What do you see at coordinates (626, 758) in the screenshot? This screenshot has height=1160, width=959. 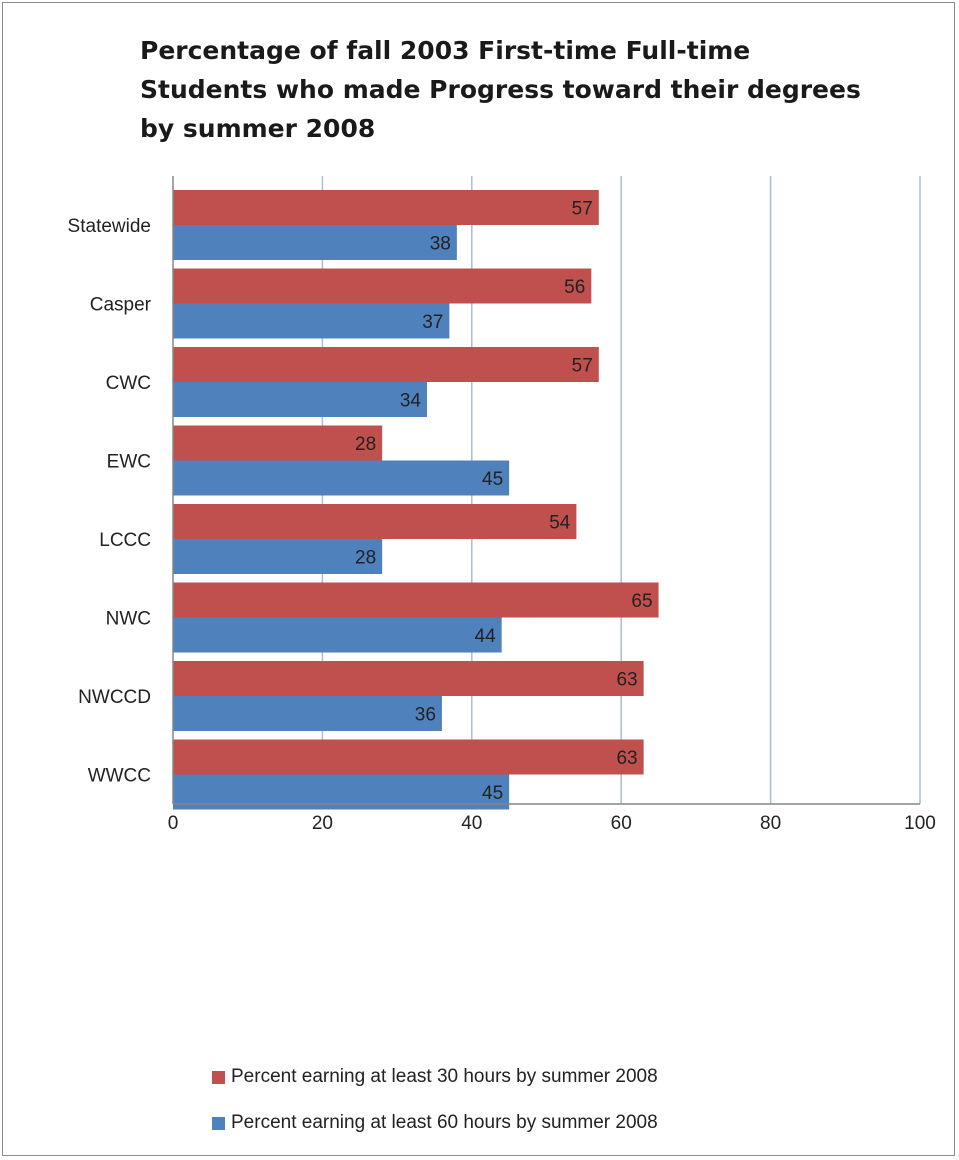 I see `data-label-wwcc-series-0: 63` at bounding box center [626, 758].